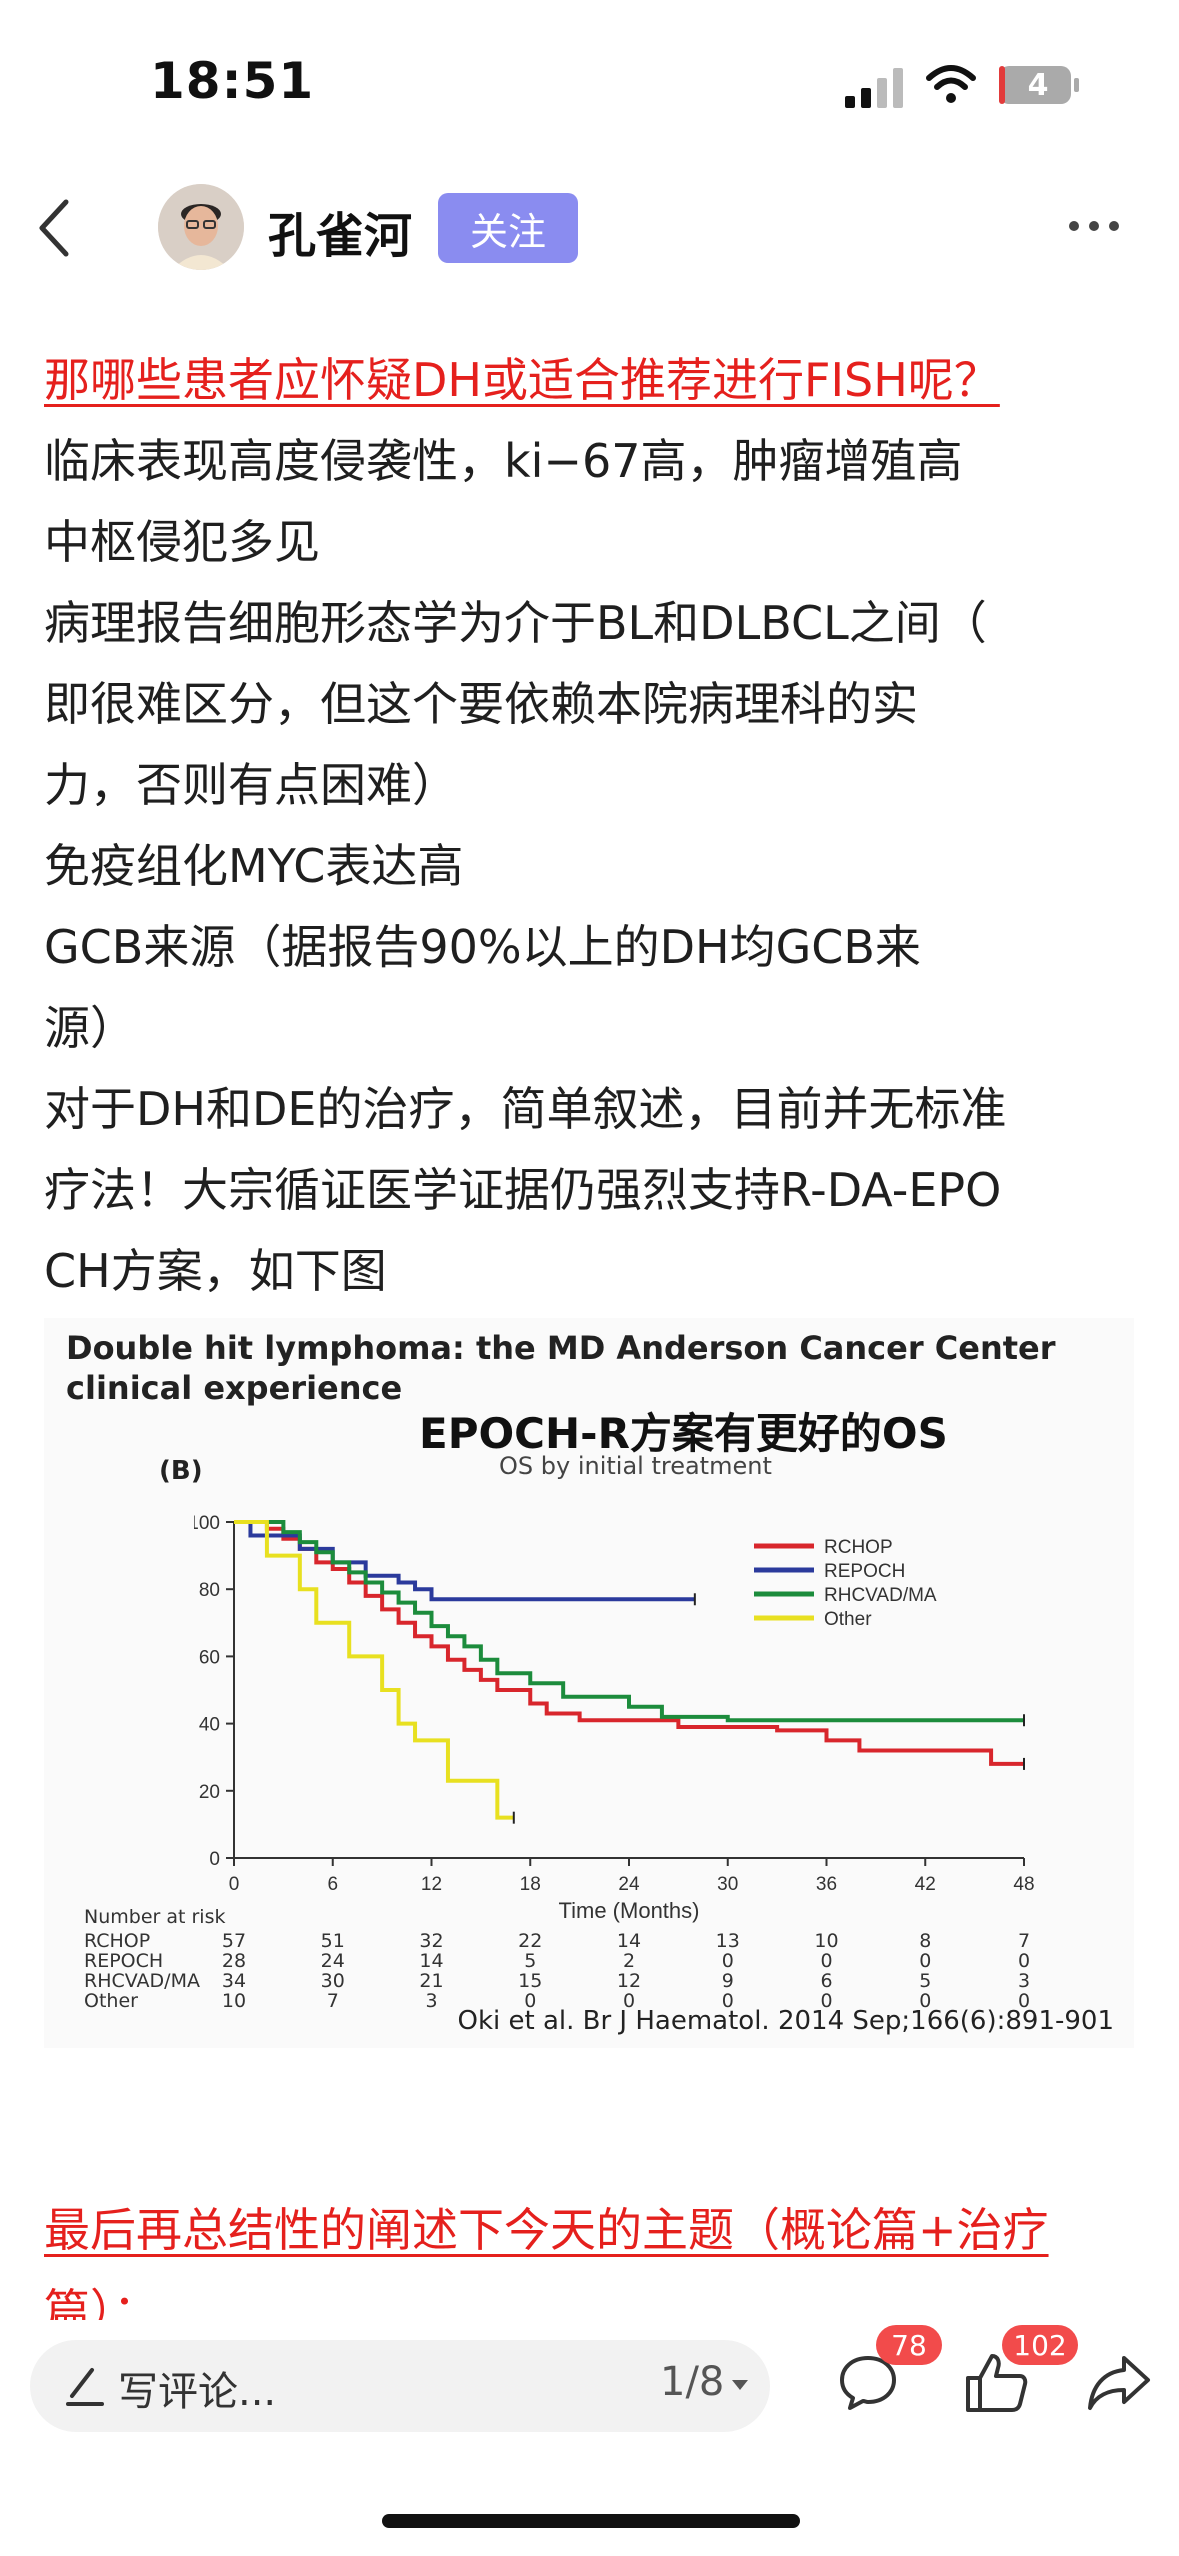 The width and height of the screenshot is (1179, 2556). I want to click on share-arrow-icon, so click(1119, 2382).